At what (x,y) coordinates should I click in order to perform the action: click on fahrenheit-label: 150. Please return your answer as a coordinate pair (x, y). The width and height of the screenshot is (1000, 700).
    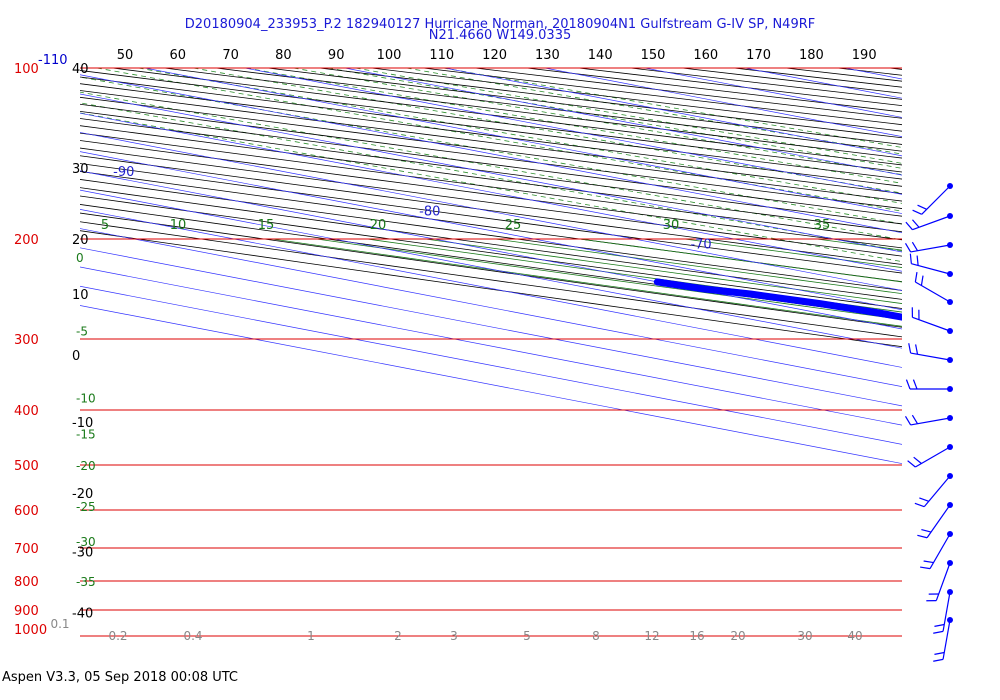
    Looking at the image, I should click on (653, 55).